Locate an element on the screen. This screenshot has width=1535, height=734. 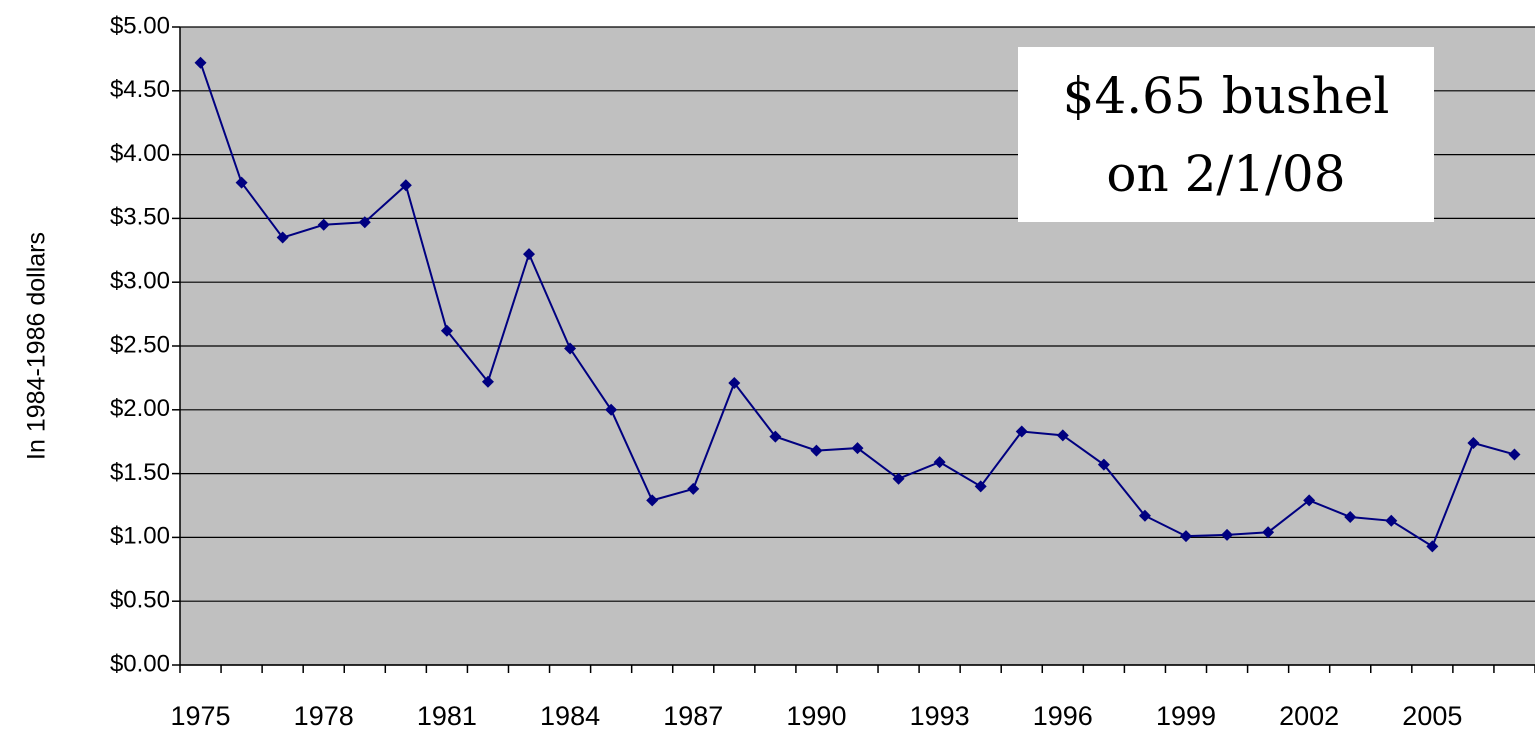
x-tick-label: 2002 is located at coordinates (1309, 716).